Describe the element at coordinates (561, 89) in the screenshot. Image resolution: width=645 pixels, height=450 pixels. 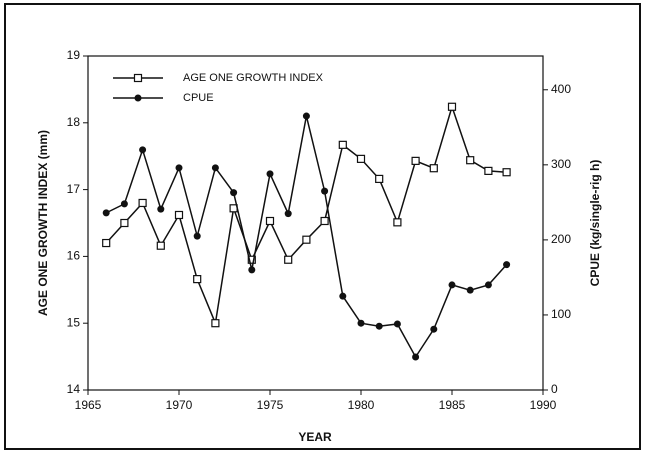
I see `y2-tick-label: 400` at that location.